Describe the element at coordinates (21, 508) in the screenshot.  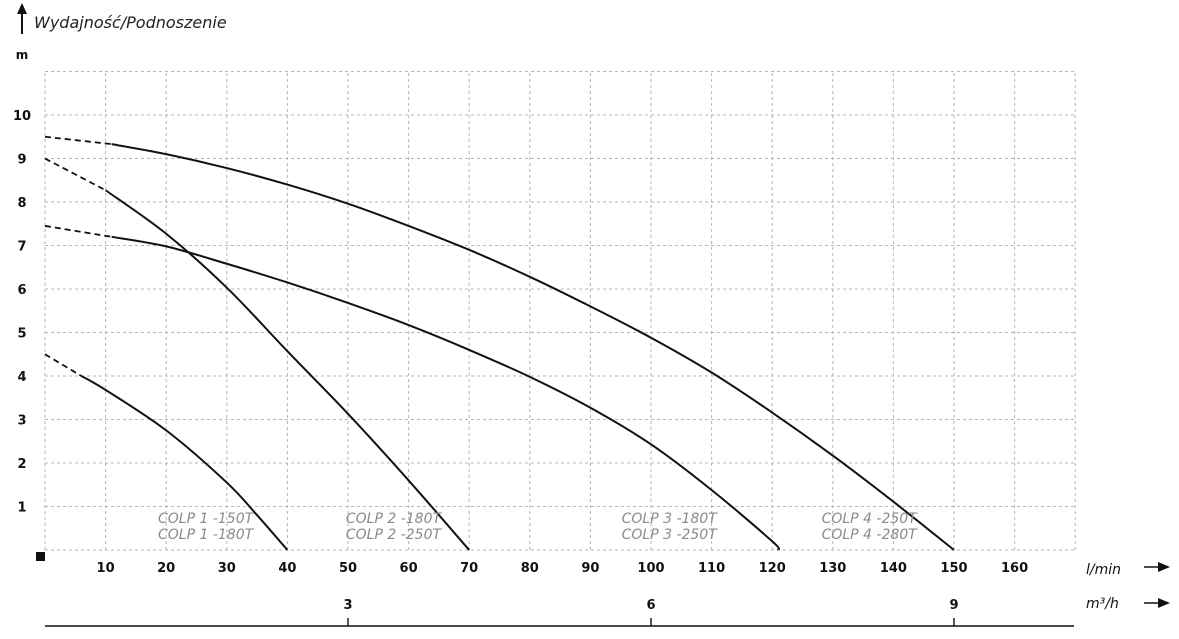
I see `y-tick-label: 1` at that location.